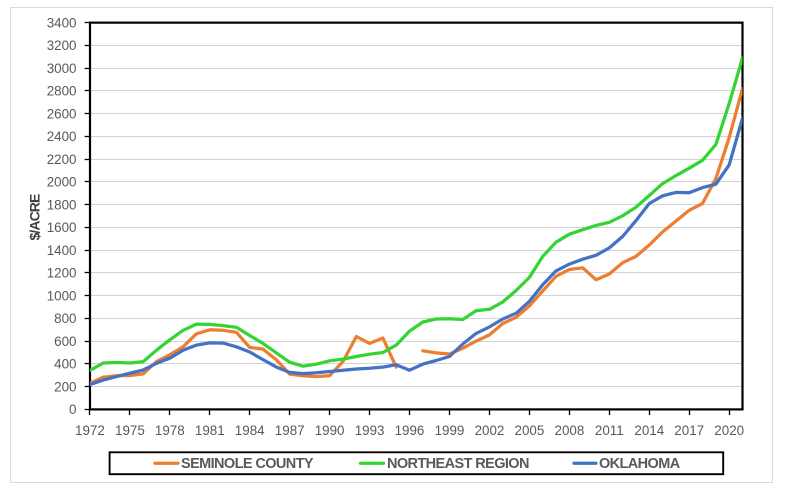 The width and height of the screenshot is (785, 501). What do you see at coordinates (62, 159) in the screenshot?
I see `svg-text: 2200` at bounding box center [62, 159].